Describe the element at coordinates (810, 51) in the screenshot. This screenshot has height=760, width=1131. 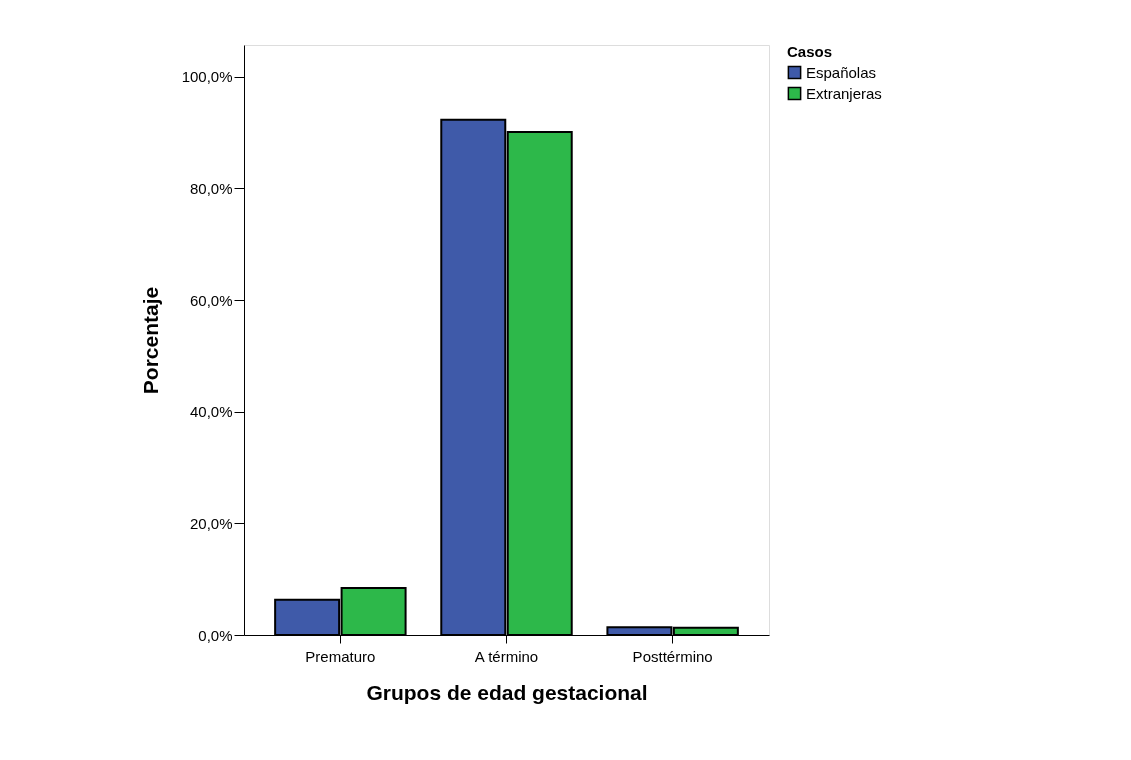
I see `legend-title: Casos` at that location.